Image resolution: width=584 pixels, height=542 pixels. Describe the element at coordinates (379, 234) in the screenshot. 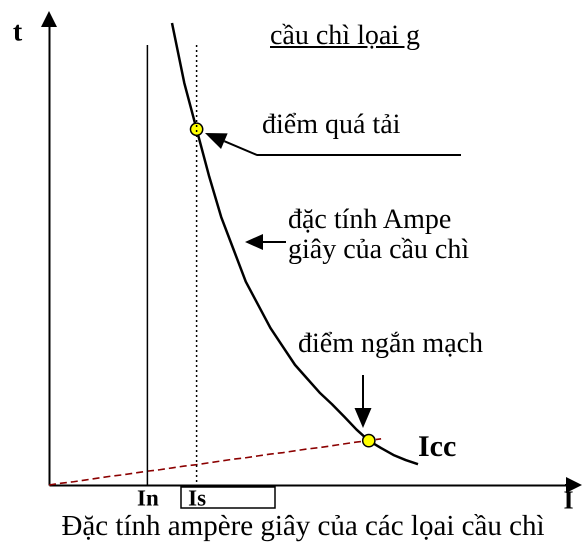

I see `annotation: đặc tính Ampe giây của cầu chì` at that location.